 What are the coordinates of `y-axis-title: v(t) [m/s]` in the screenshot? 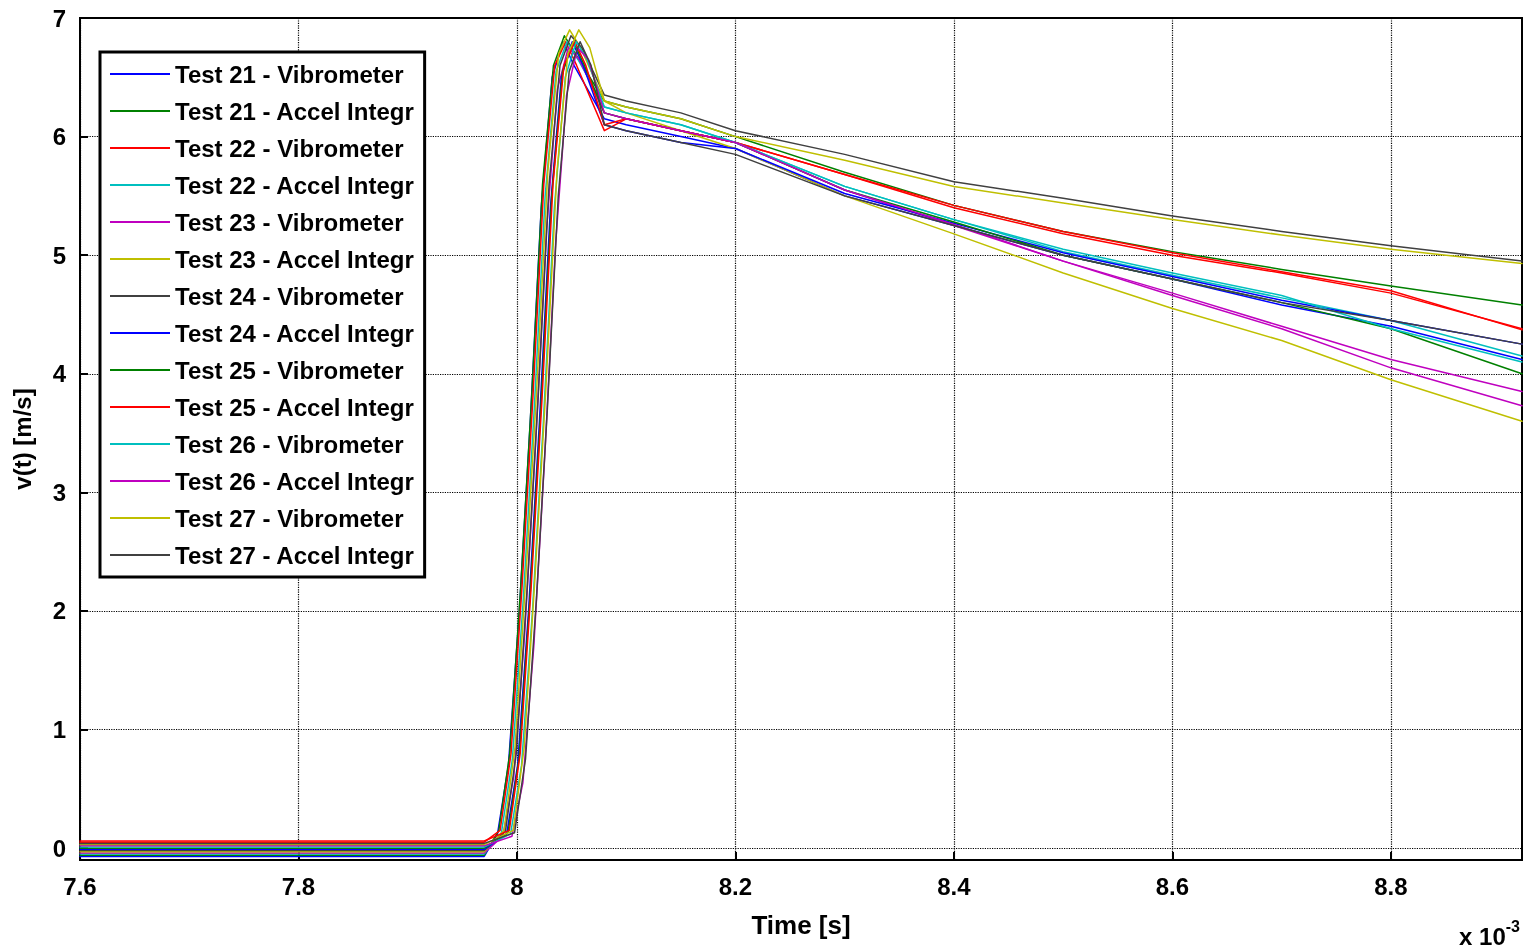 It's located at (22, 439).